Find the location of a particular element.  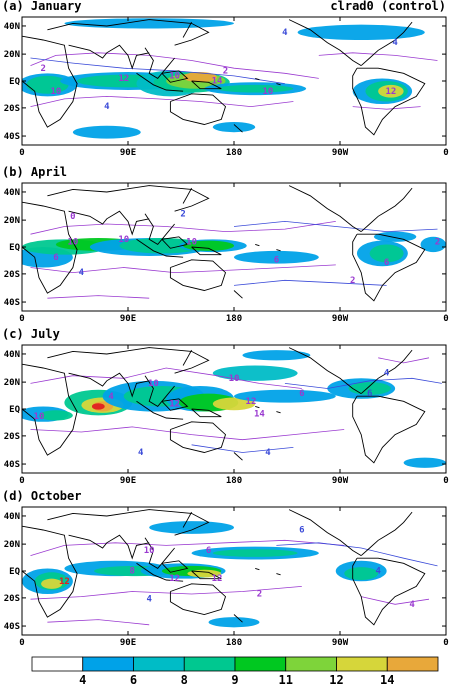

run-label: clrad0 (control) is located at coordinates (388, 6).